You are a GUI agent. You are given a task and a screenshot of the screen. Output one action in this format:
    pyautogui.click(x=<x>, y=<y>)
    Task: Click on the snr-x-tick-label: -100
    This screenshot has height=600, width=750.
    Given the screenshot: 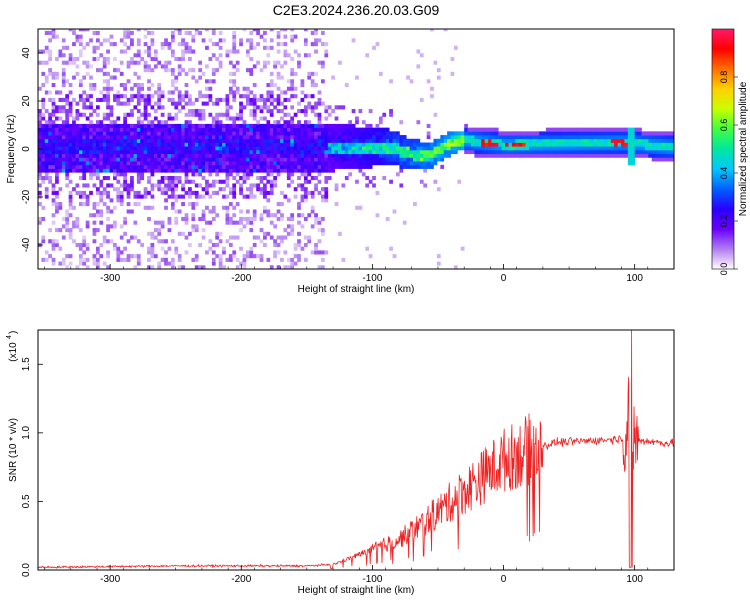 What is the action you would take?
    pyautogui.click(x=372, y=579)
    